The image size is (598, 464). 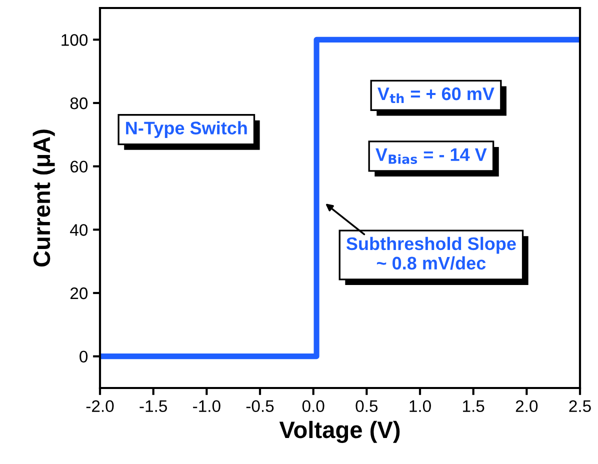 What do you see at coordinates (313, 406) in the screenshot?
I see `x-tick-label: 0.0` at bounding box center [313, 406].